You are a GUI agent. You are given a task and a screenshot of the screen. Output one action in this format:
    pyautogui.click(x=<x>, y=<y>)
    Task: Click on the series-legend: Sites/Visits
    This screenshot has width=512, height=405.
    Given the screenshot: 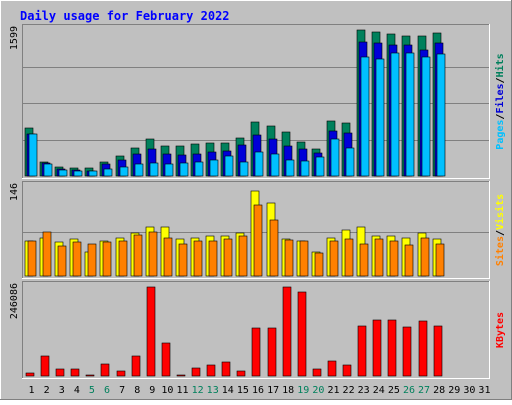 What is the action you would take?
    pyautogui.click(x=500, y=230)
    